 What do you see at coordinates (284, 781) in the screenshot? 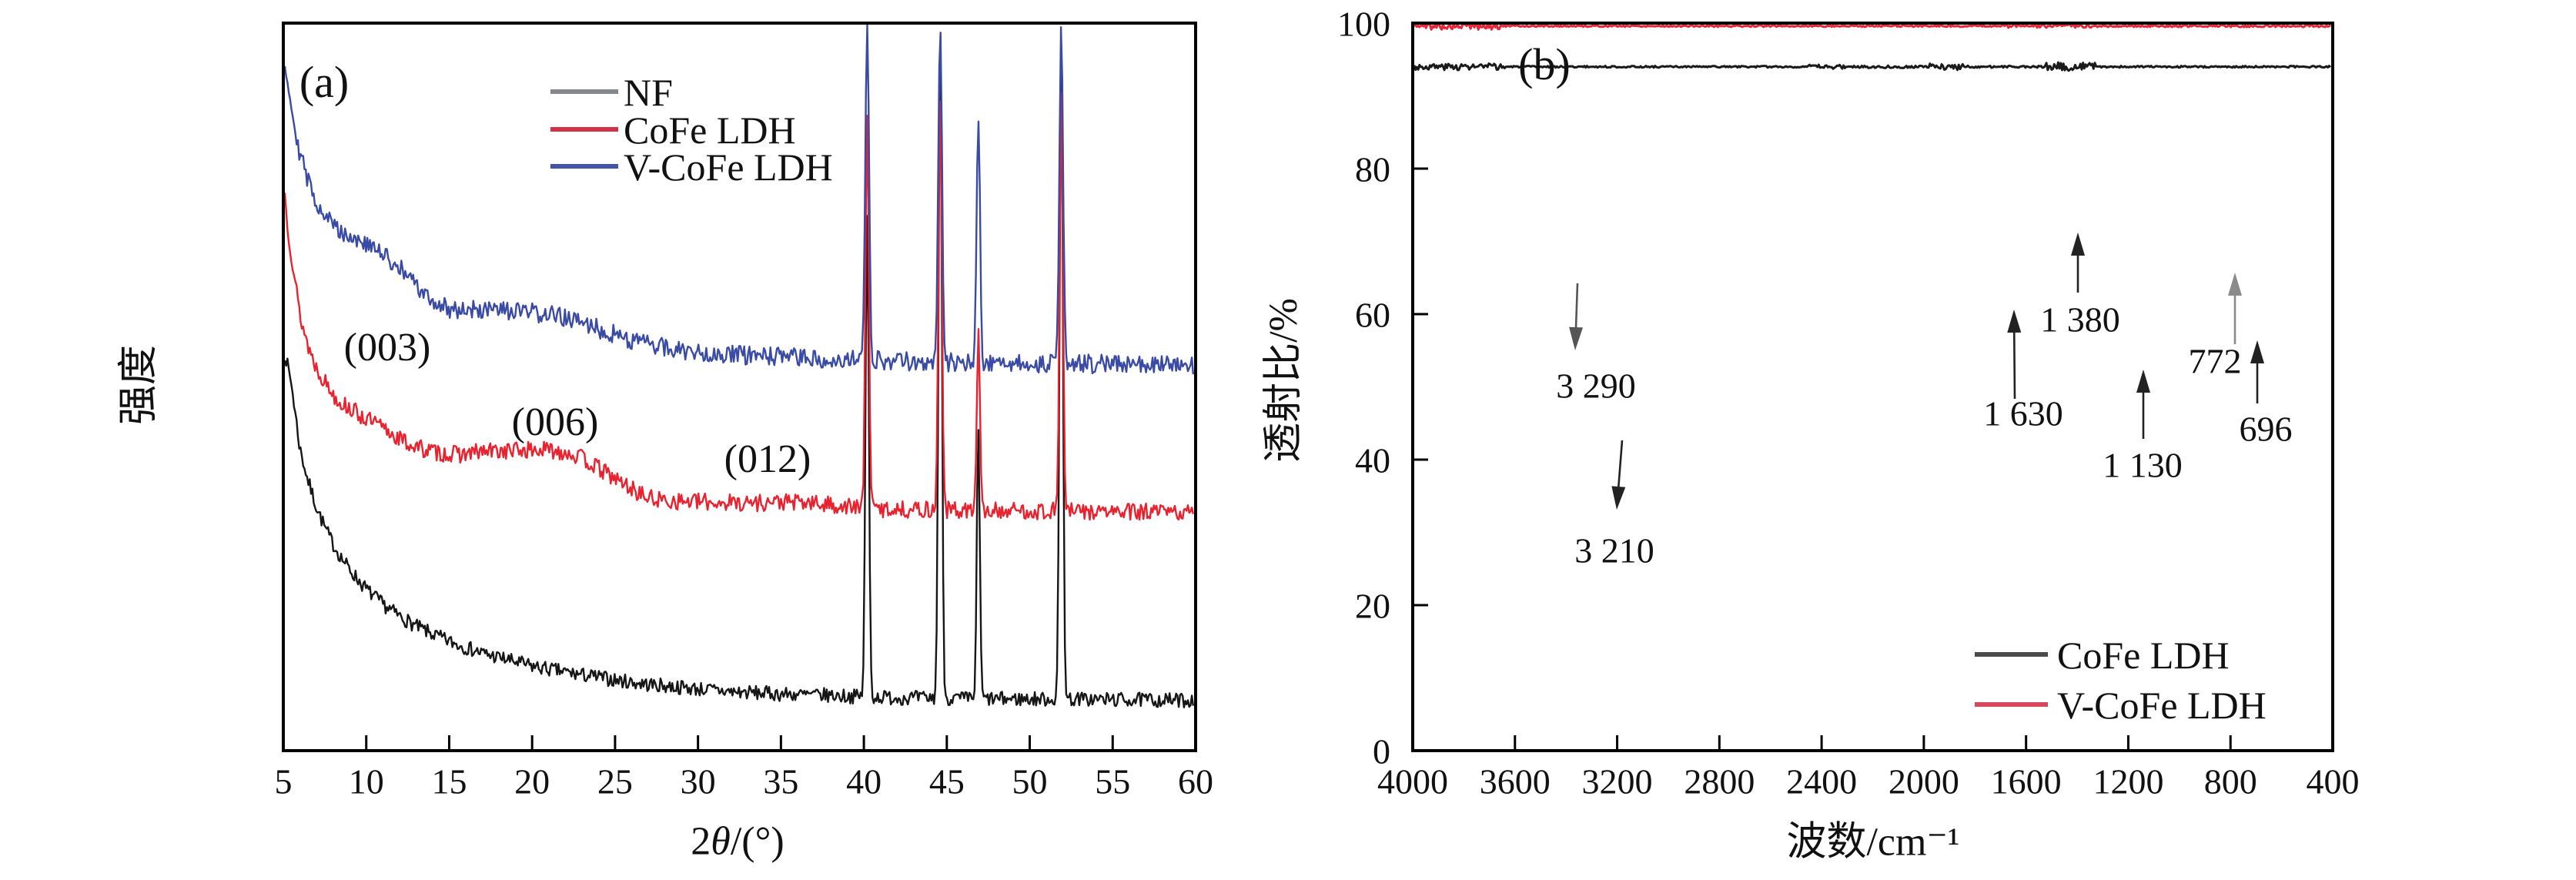
I see `x-tick-label: 5` at bounding box center [284, 781].